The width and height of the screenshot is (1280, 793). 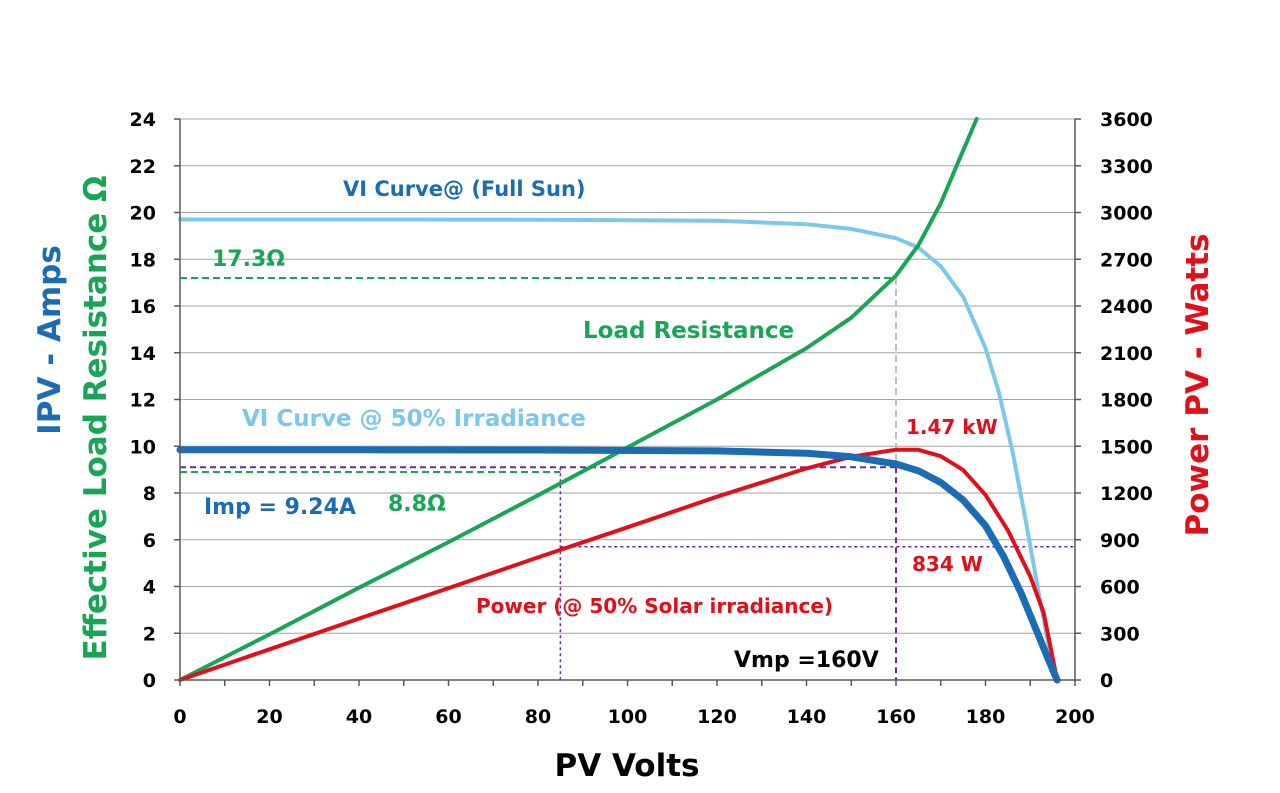 What do you see at coordinates (1075, 717) in the screenshot?
I see `x-tick-label: 200` at bounding box center [1075, 717].